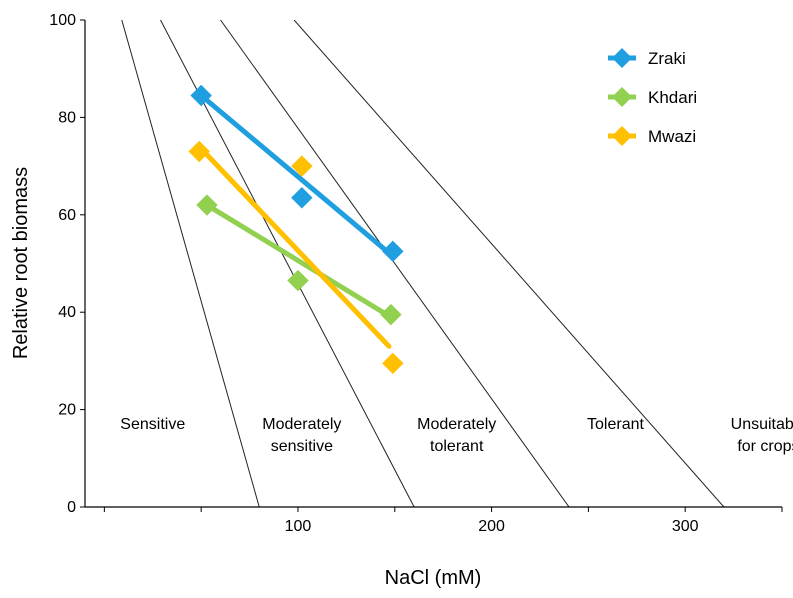 The height and width of the screenshot is (598, 793). I want to click on zraki-trend-line, so click(297, 175).